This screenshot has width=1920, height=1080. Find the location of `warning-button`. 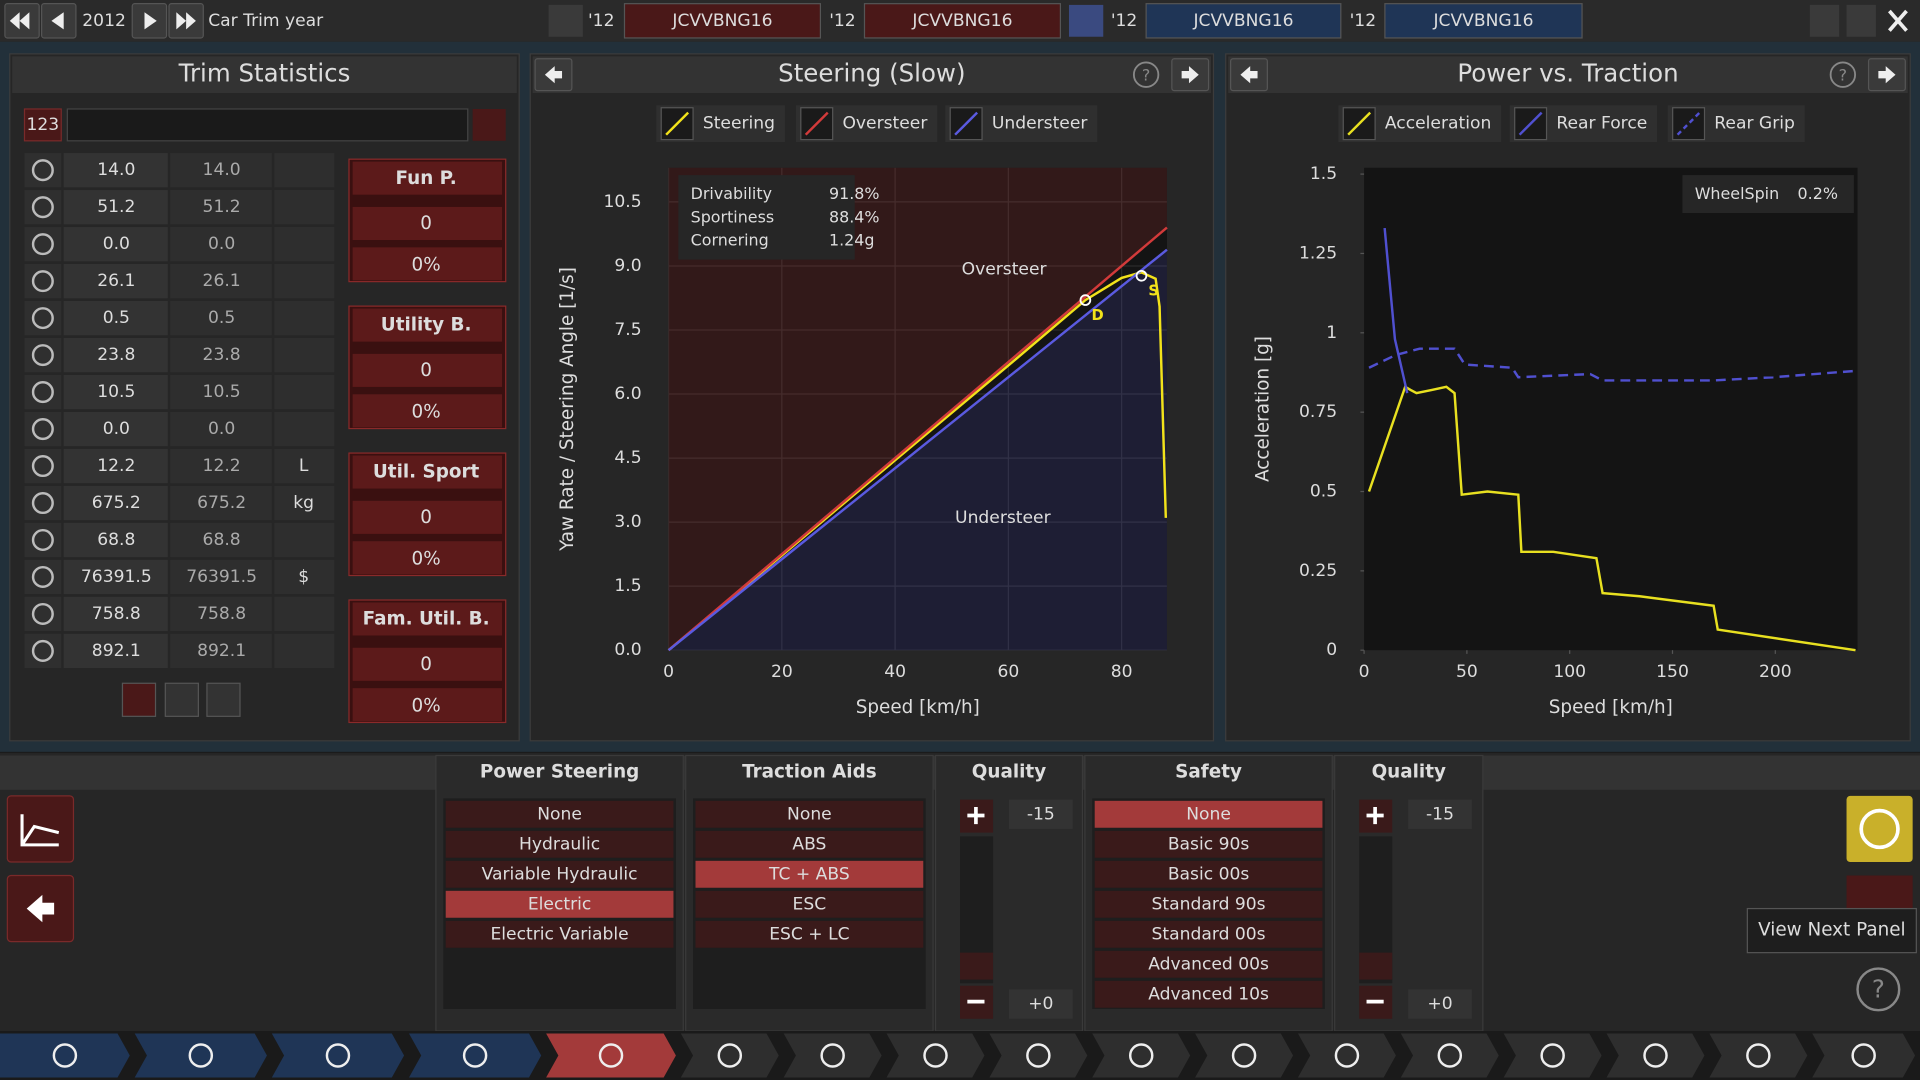

warning-button is located at coordinates (1879, 829).